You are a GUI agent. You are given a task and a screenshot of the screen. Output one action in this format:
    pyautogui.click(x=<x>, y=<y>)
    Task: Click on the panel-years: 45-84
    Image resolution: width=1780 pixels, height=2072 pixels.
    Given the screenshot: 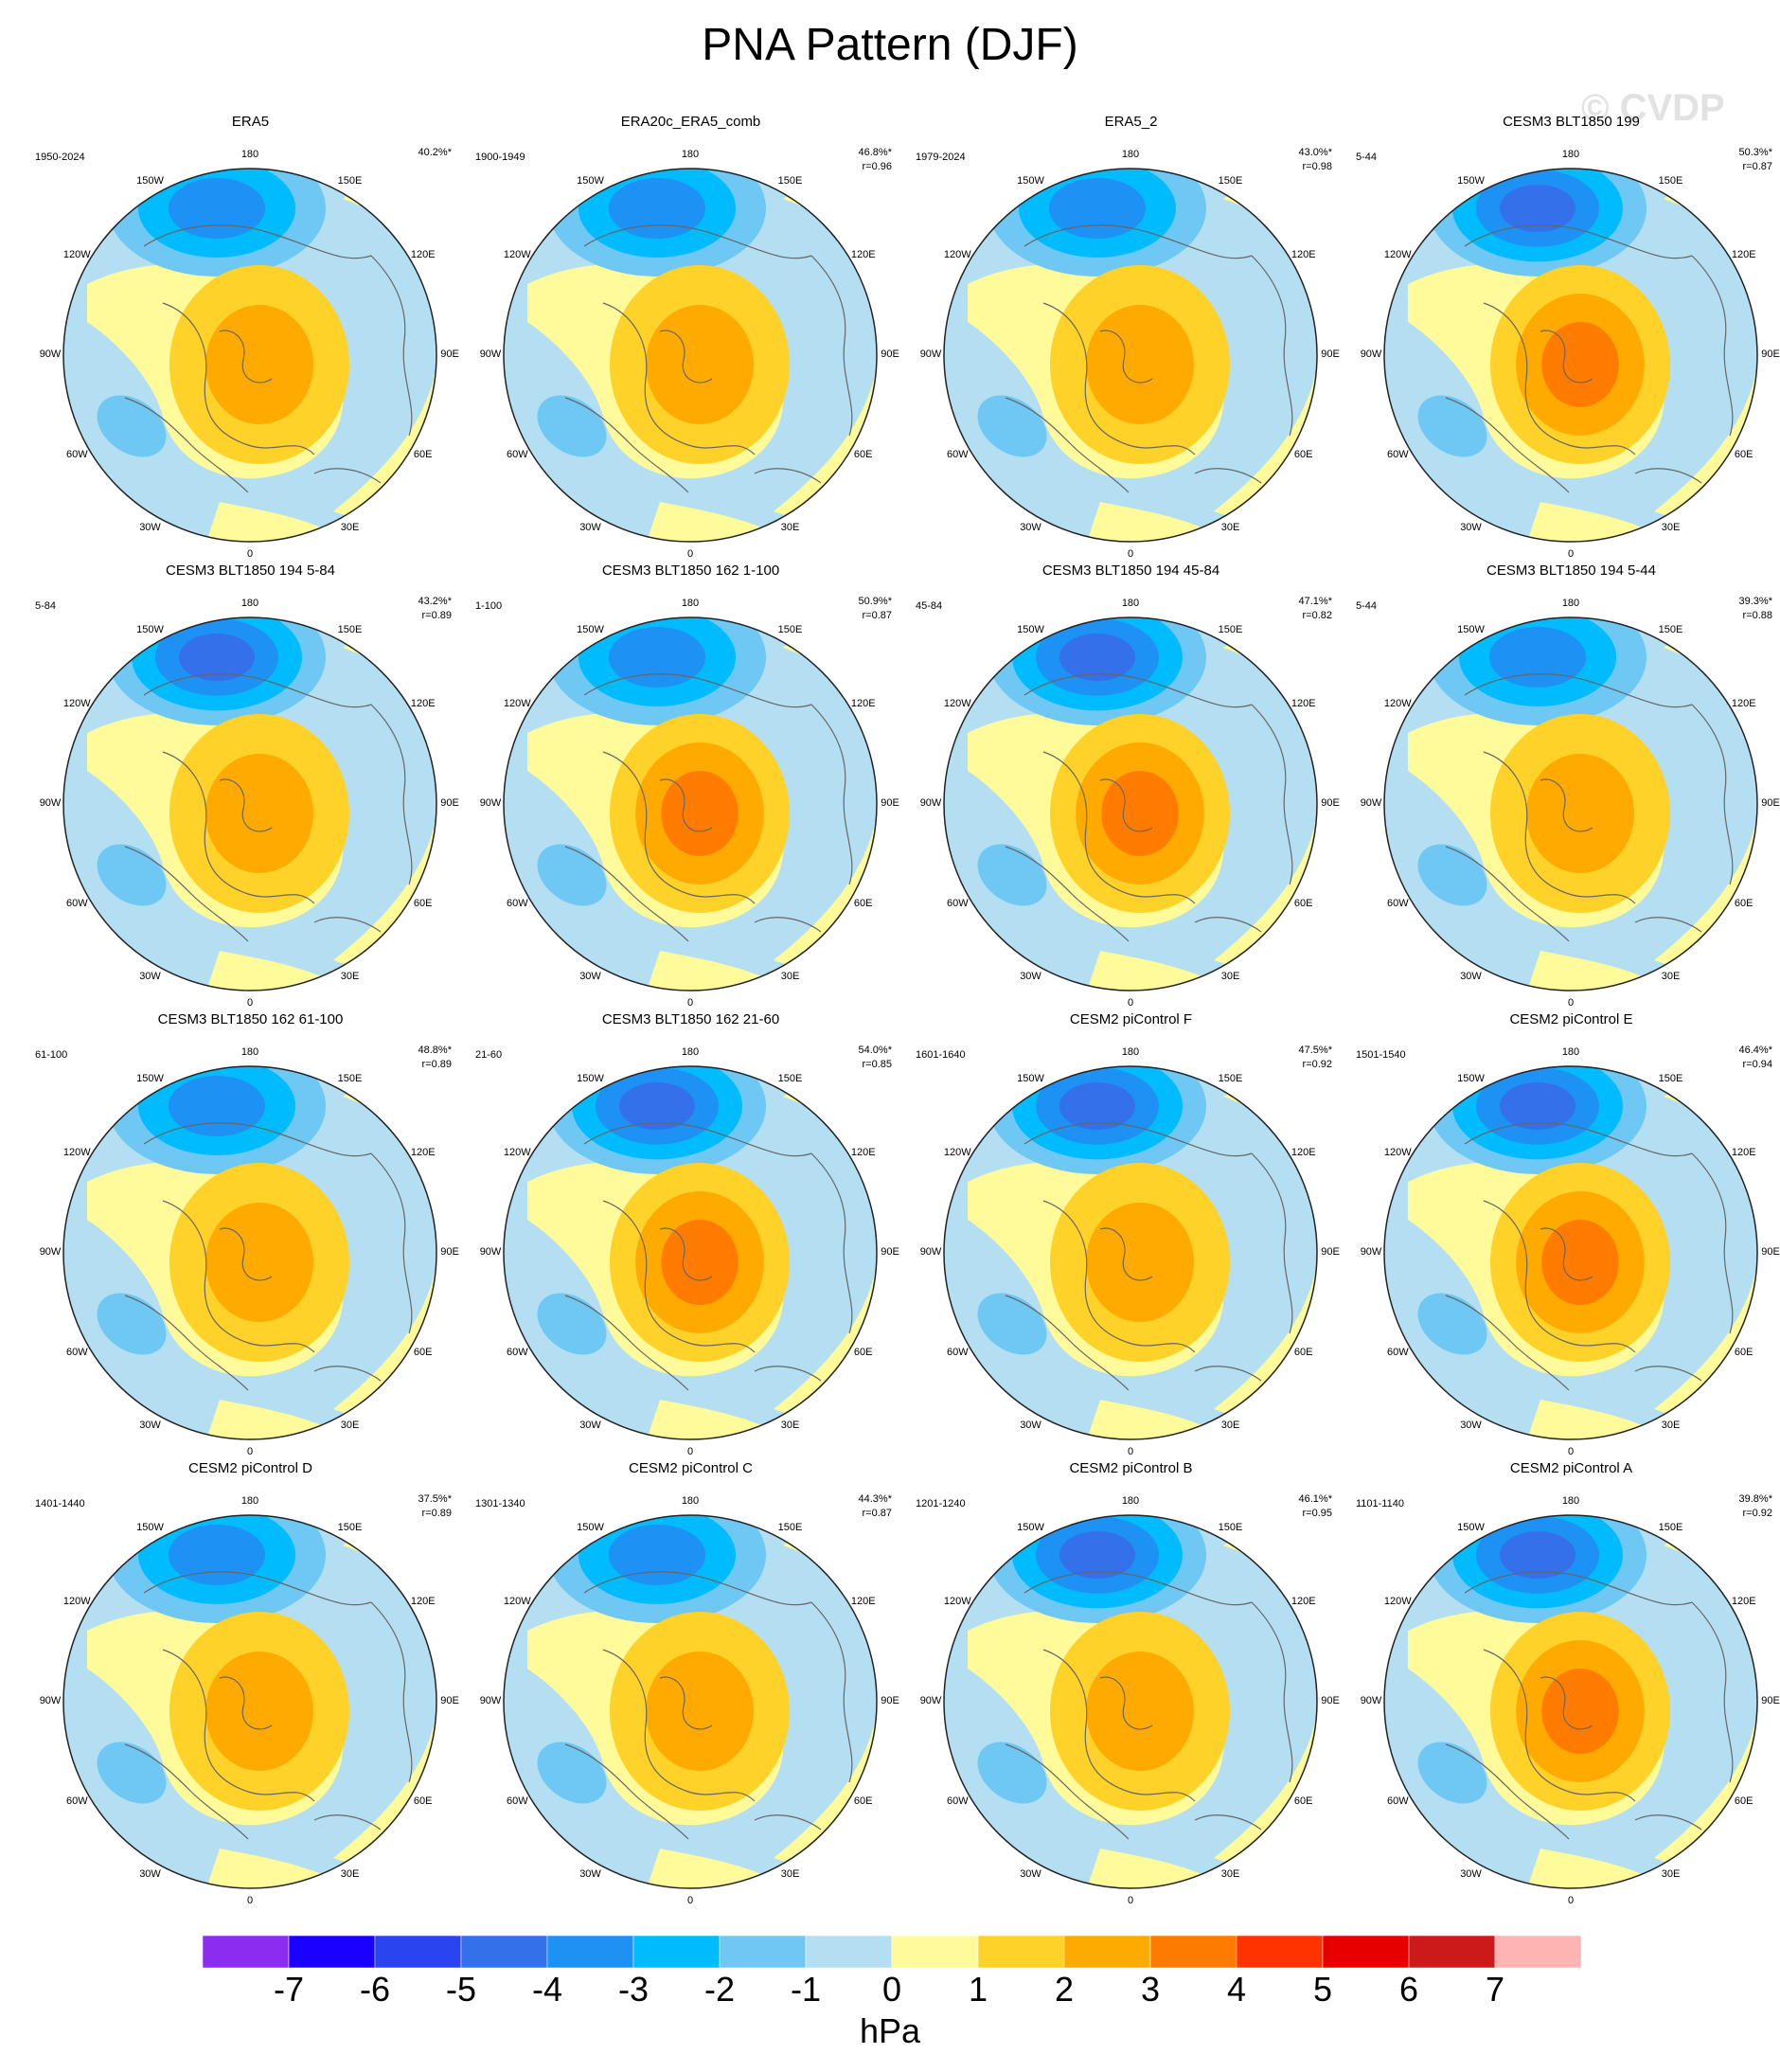 What is the action you would take?
    pyautogui.click(x=929, y=606)
    